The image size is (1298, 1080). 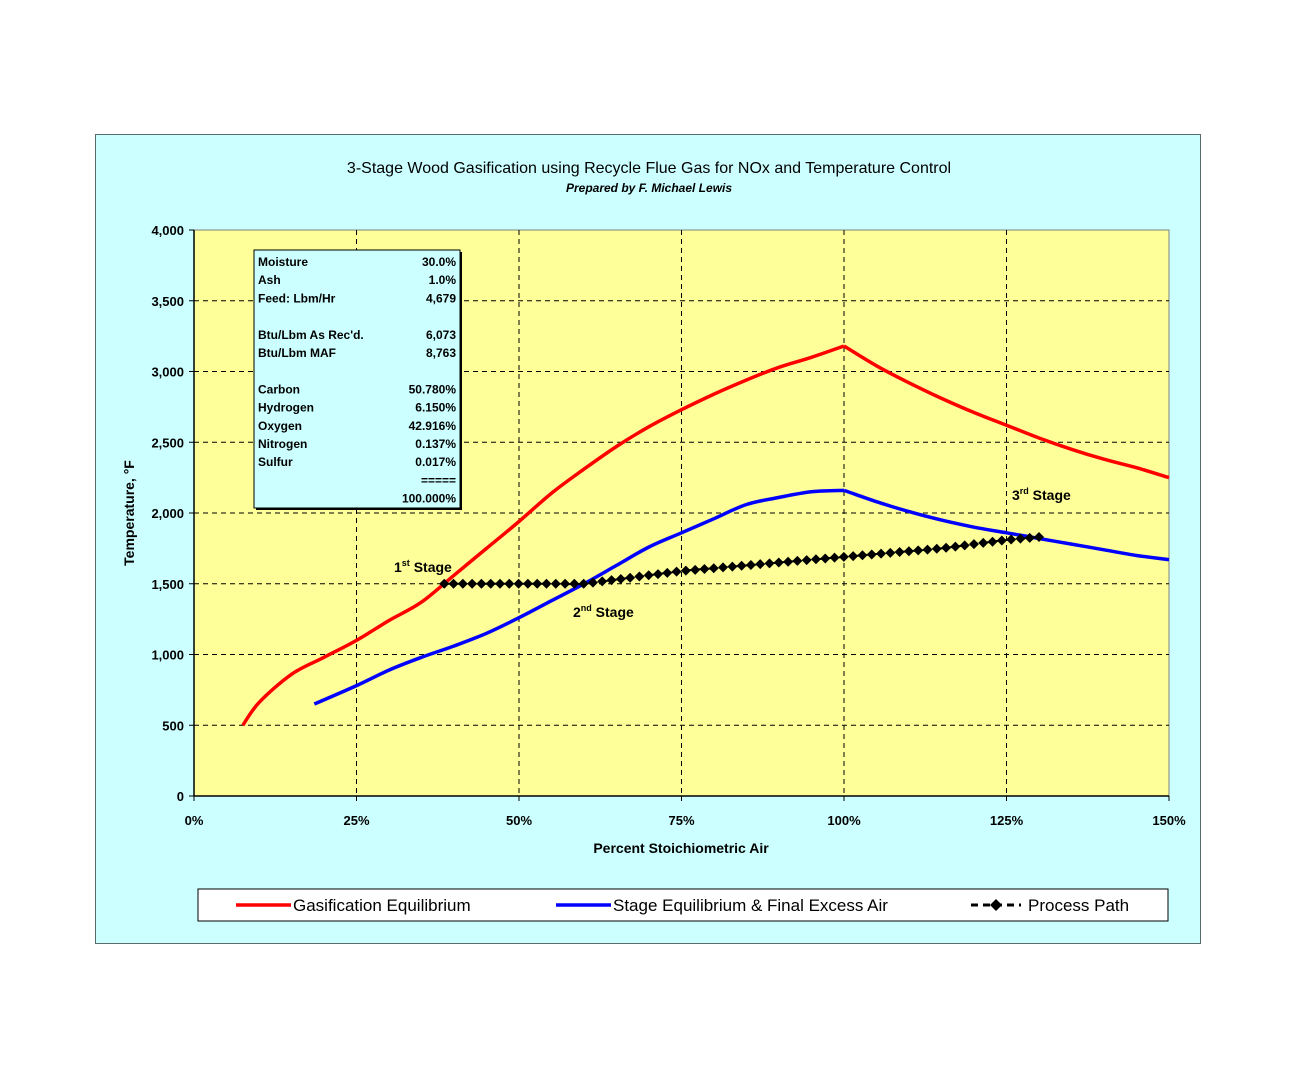 What do you see at coordinates (129, 513) in the screenshot?
I see `y-axis-title: Temperature, °F` at bounding box center [129, 513].